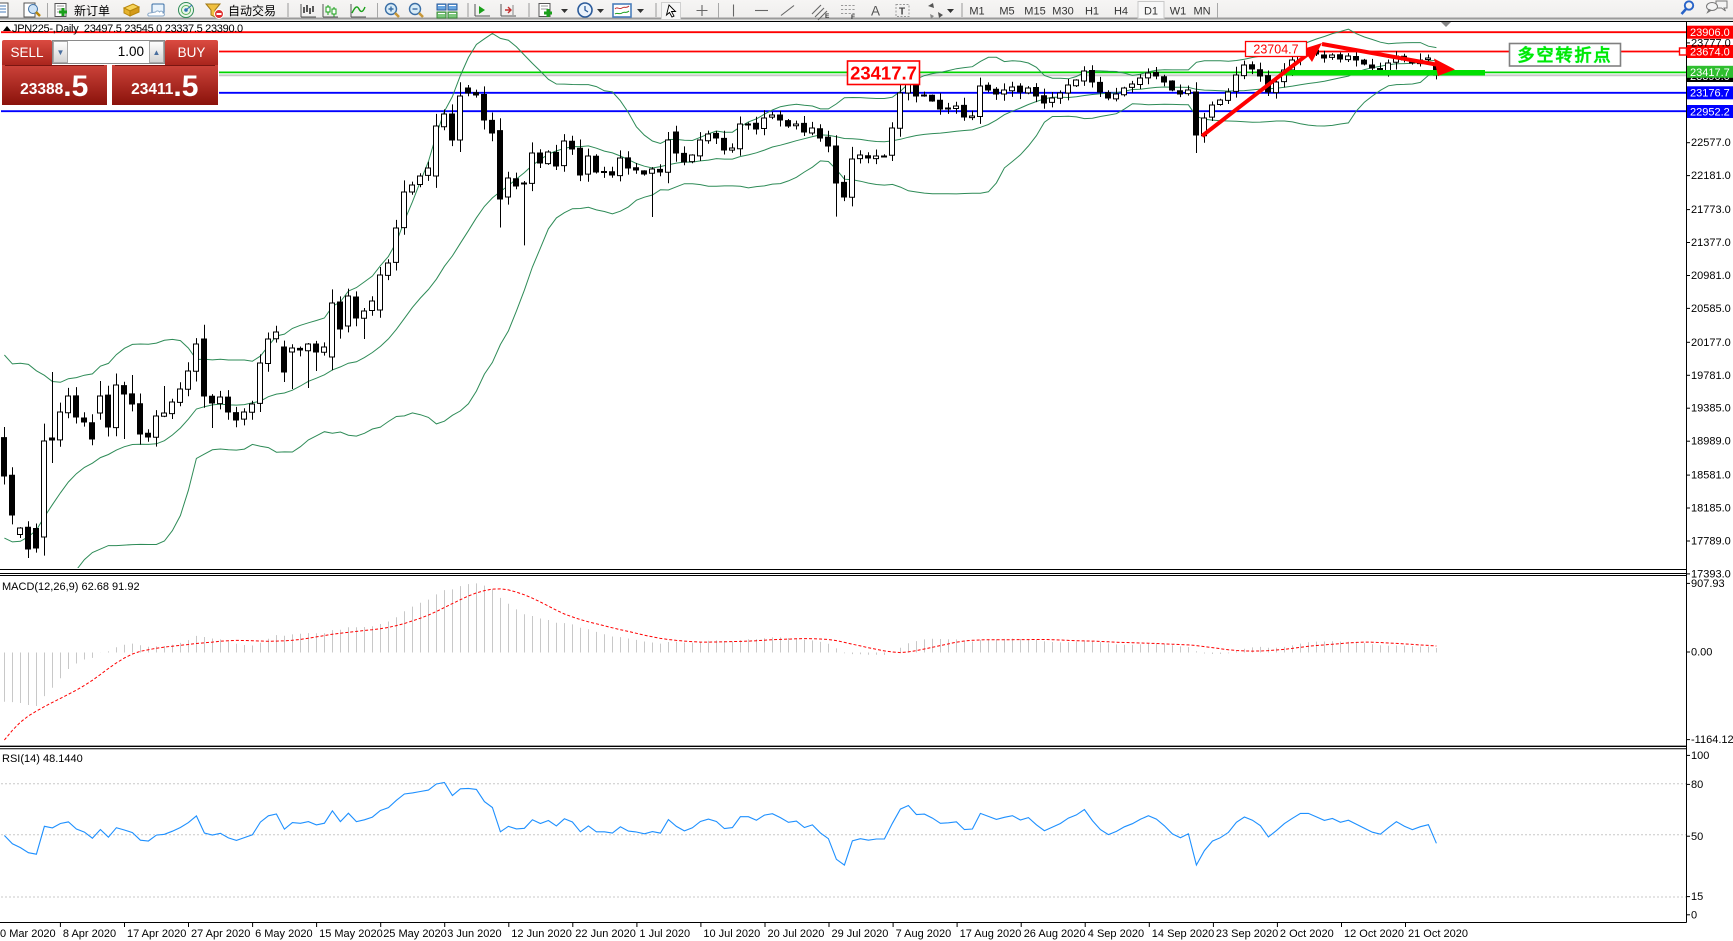 The width and height of the screenshot is (1733, 941). Describe the element at coordinates (1708, 584) in the screenshot. I see `svg-text: 907.93` at that location.